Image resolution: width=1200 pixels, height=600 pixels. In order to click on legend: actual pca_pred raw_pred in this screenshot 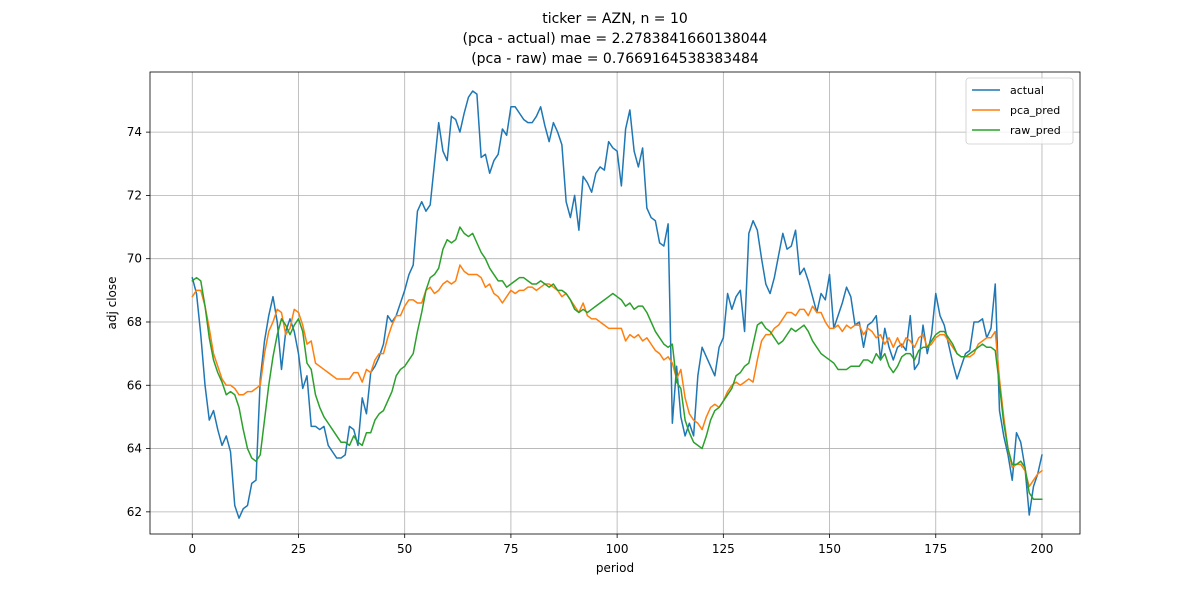, I will do `click(1019, 111)`.